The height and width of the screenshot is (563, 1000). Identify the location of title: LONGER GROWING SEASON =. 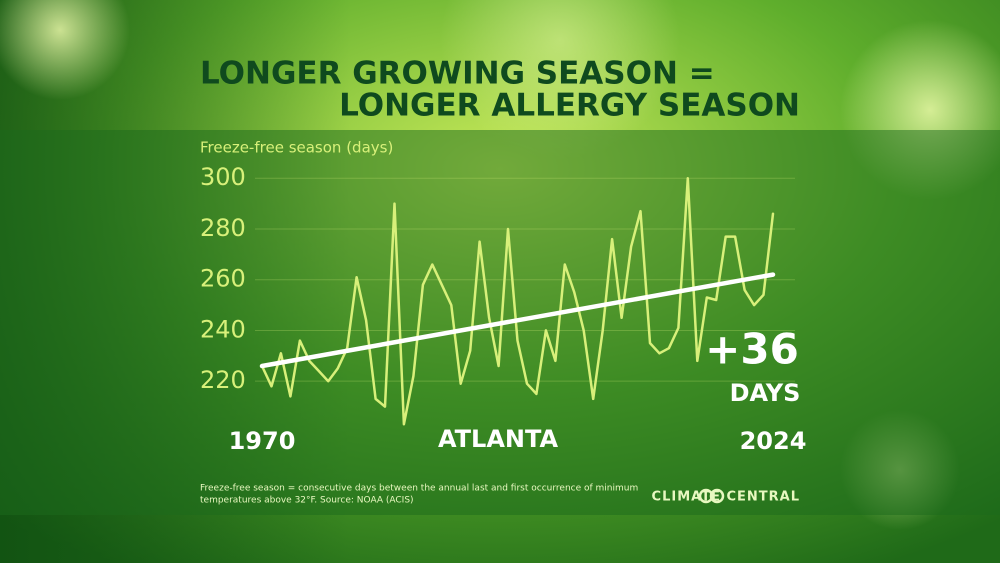
(457, 74).